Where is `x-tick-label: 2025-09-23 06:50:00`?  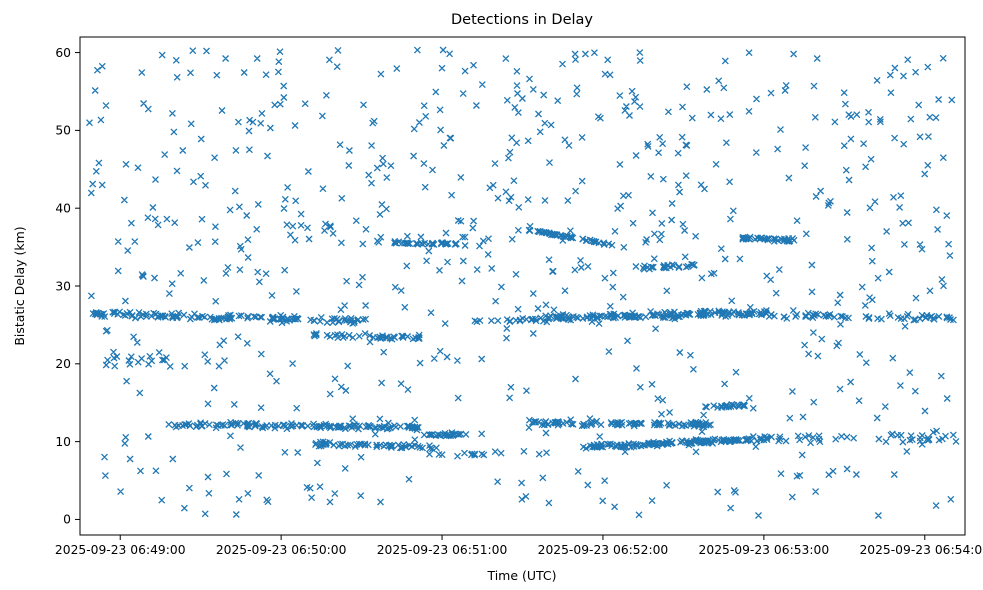
x-tick-label: 2025-09-23 06:50:00 is located at coordinates (281, 550).